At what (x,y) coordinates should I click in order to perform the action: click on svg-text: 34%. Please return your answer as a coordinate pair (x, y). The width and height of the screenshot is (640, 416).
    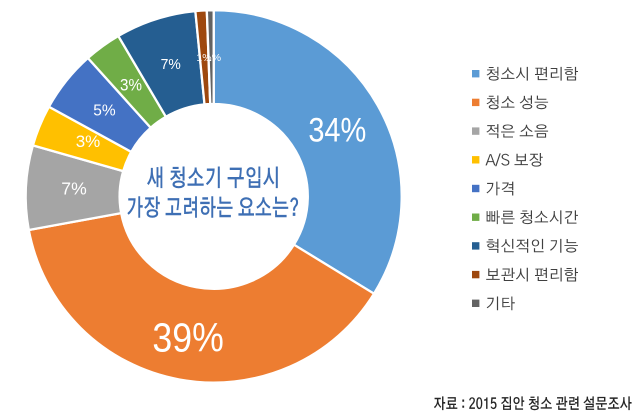
    Looking at the image, I should click on (337, 129).